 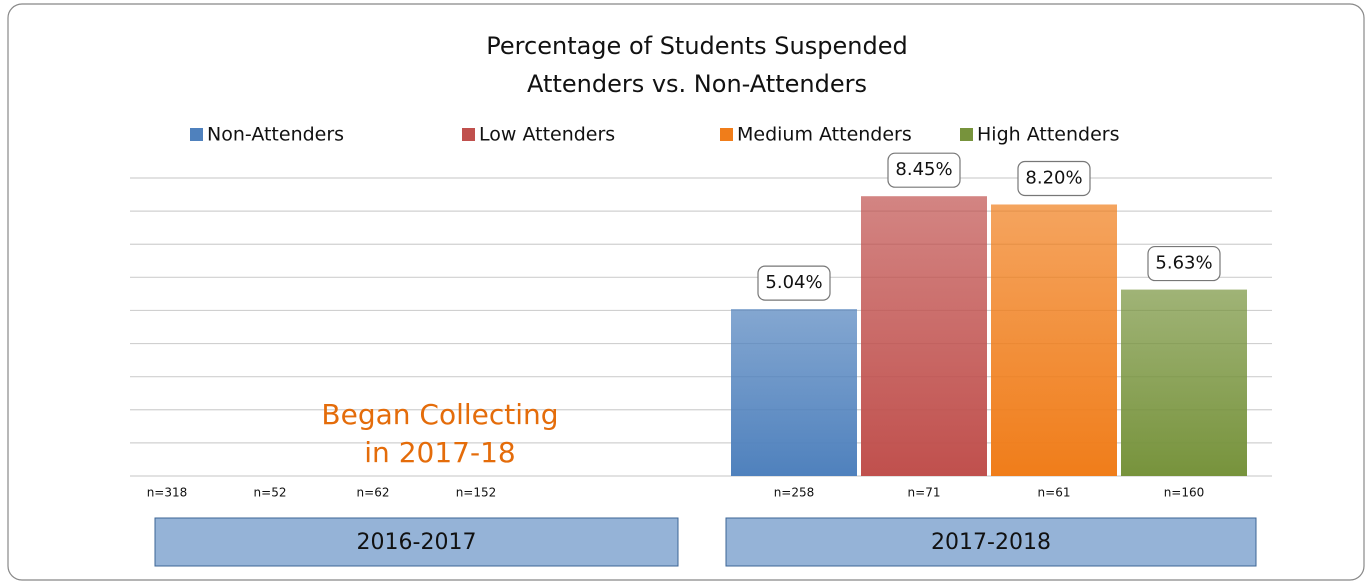 I want to click on n-label: n=318, so click(x=167, y=493).